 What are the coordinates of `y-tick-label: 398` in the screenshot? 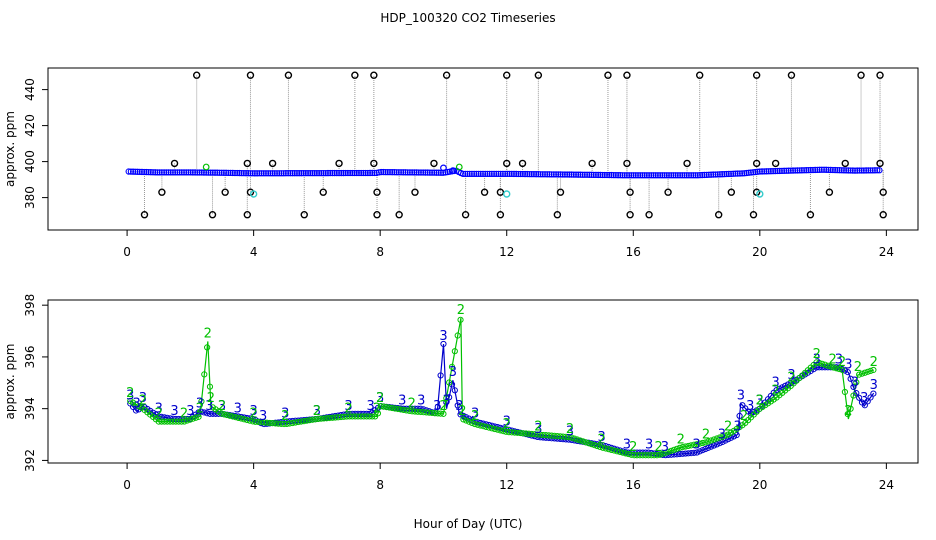 It's located at (30, 305).